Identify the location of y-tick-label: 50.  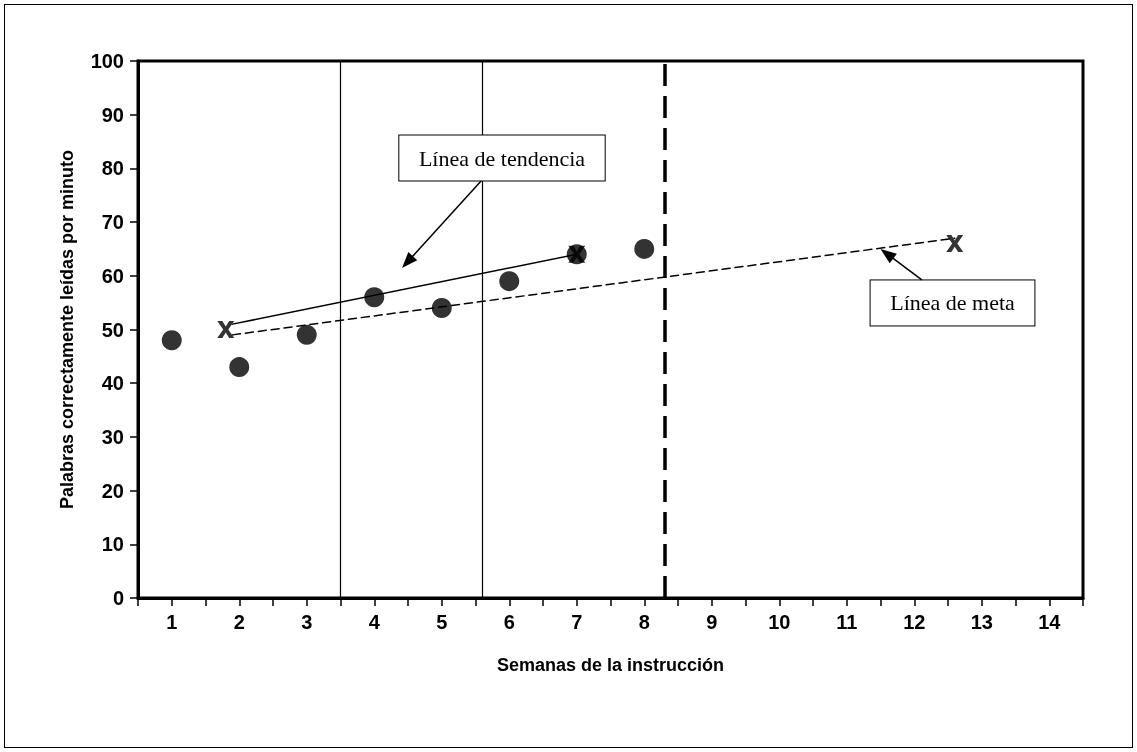
(112, 329).